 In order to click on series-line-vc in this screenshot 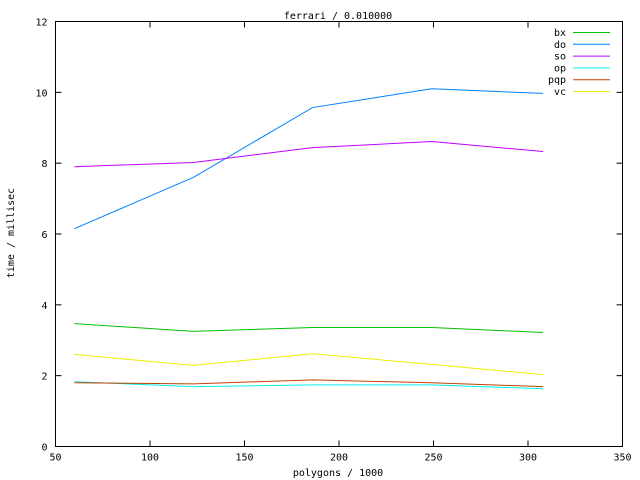, I will do `click(309, 364)`.